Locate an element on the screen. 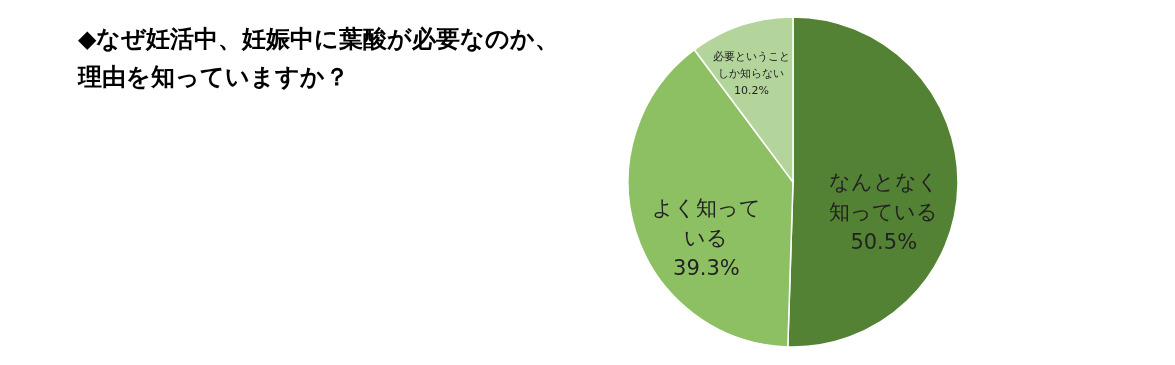  data-label: 10.2% is located at coordinates (751, 90).